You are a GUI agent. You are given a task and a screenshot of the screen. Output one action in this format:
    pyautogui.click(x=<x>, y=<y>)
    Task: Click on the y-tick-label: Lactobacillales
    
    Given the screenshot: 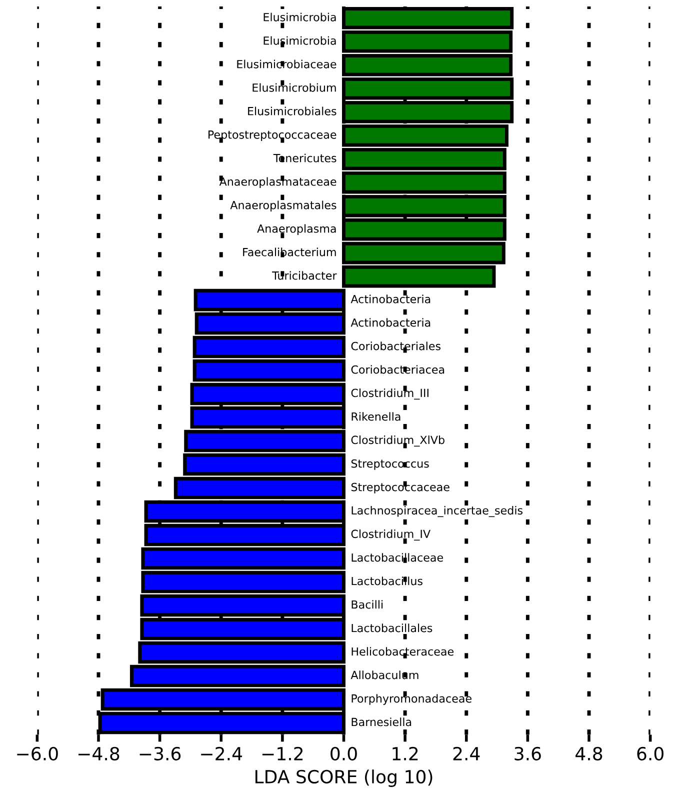 What is the action you would take?
    pyautogui.click(x=392, y=628)
    